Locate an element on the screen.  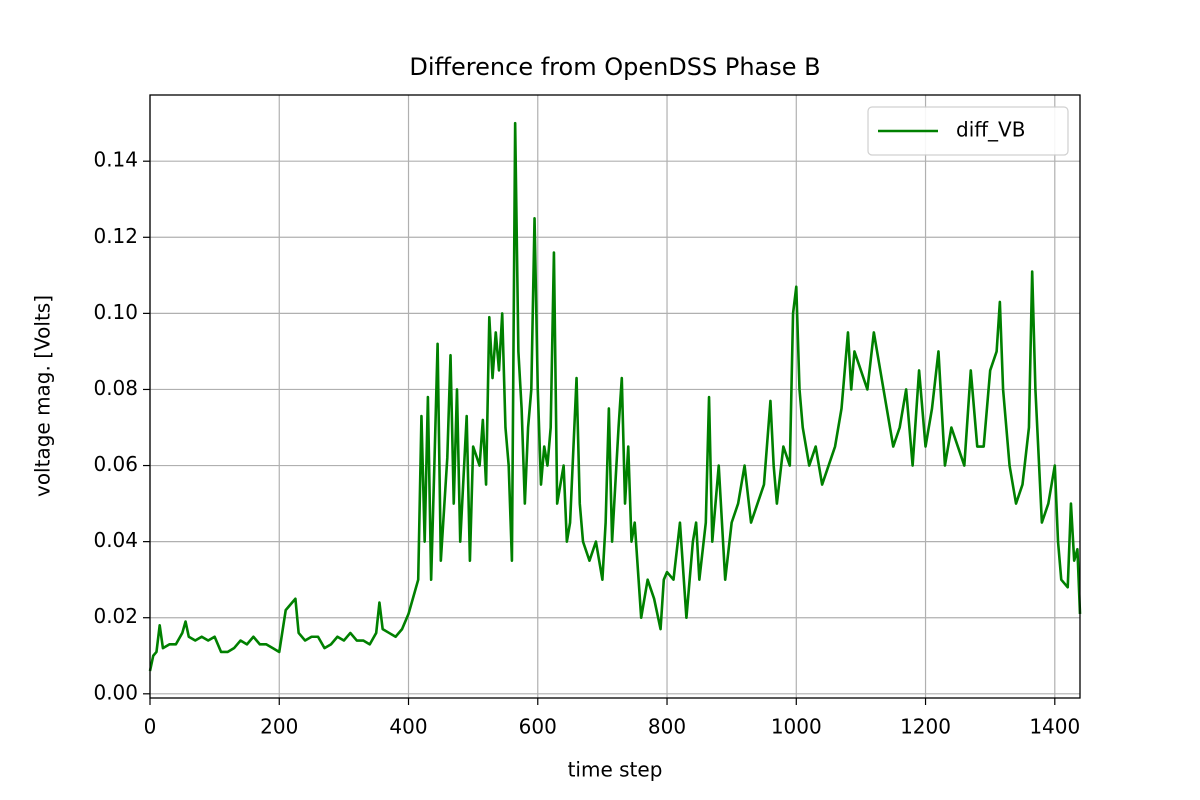
x-tick-label: 200 is located at coordinates (279, 727).